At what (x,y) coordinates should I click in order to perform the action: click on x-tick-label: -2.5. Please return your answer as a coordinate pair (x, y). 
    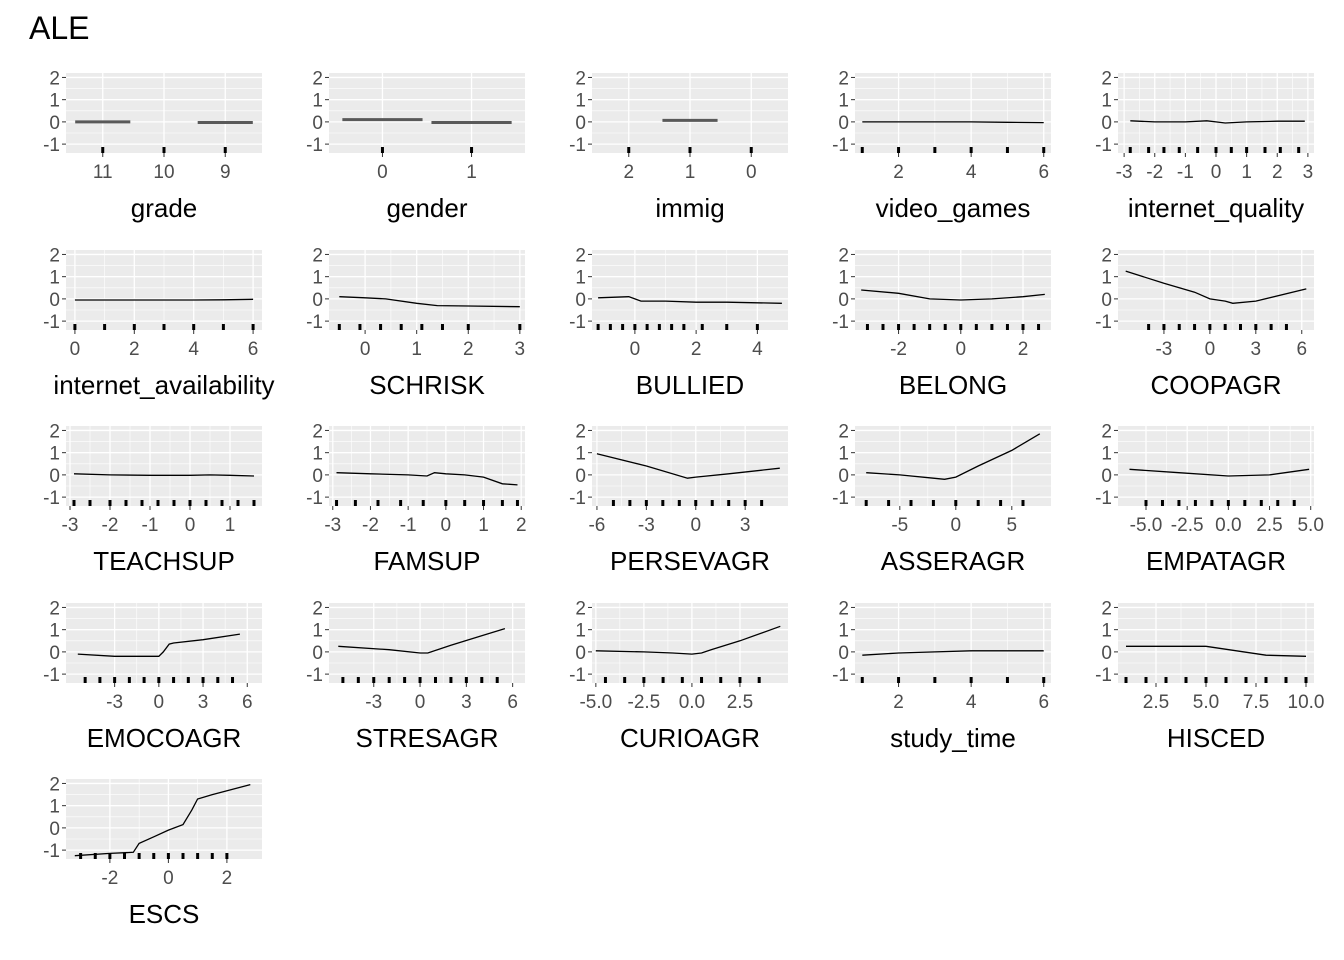
    Looking at the image, I should click on (1187, 525).